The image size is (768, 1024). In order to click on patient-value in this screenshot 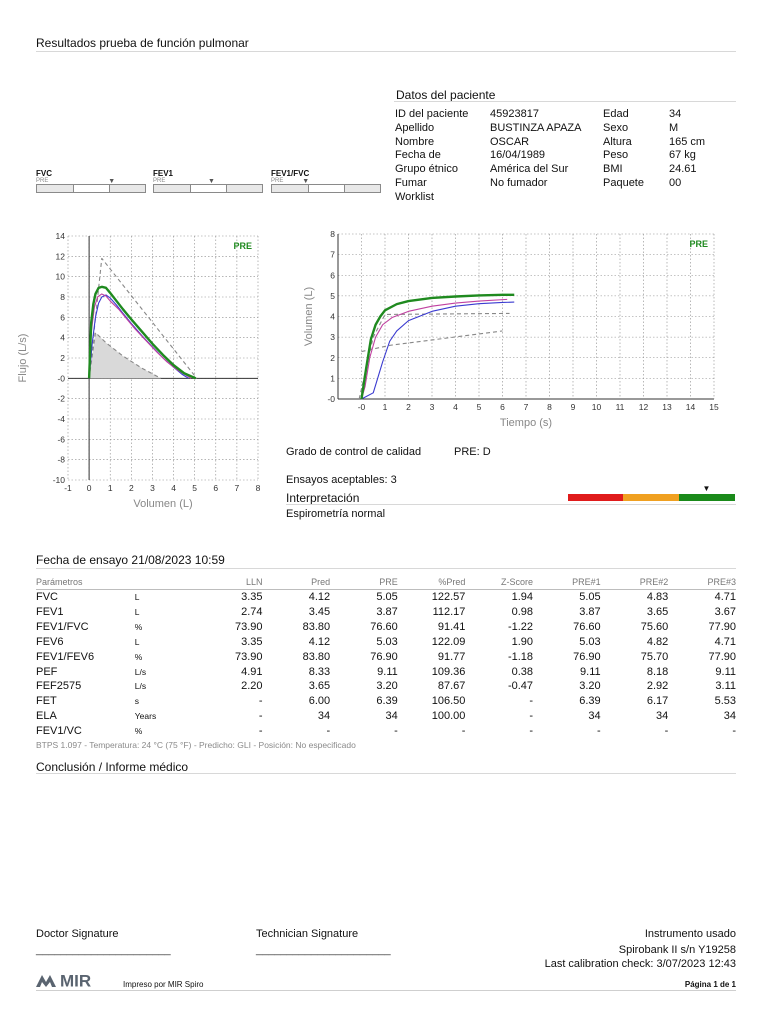, I will do `click(546, 198)`.